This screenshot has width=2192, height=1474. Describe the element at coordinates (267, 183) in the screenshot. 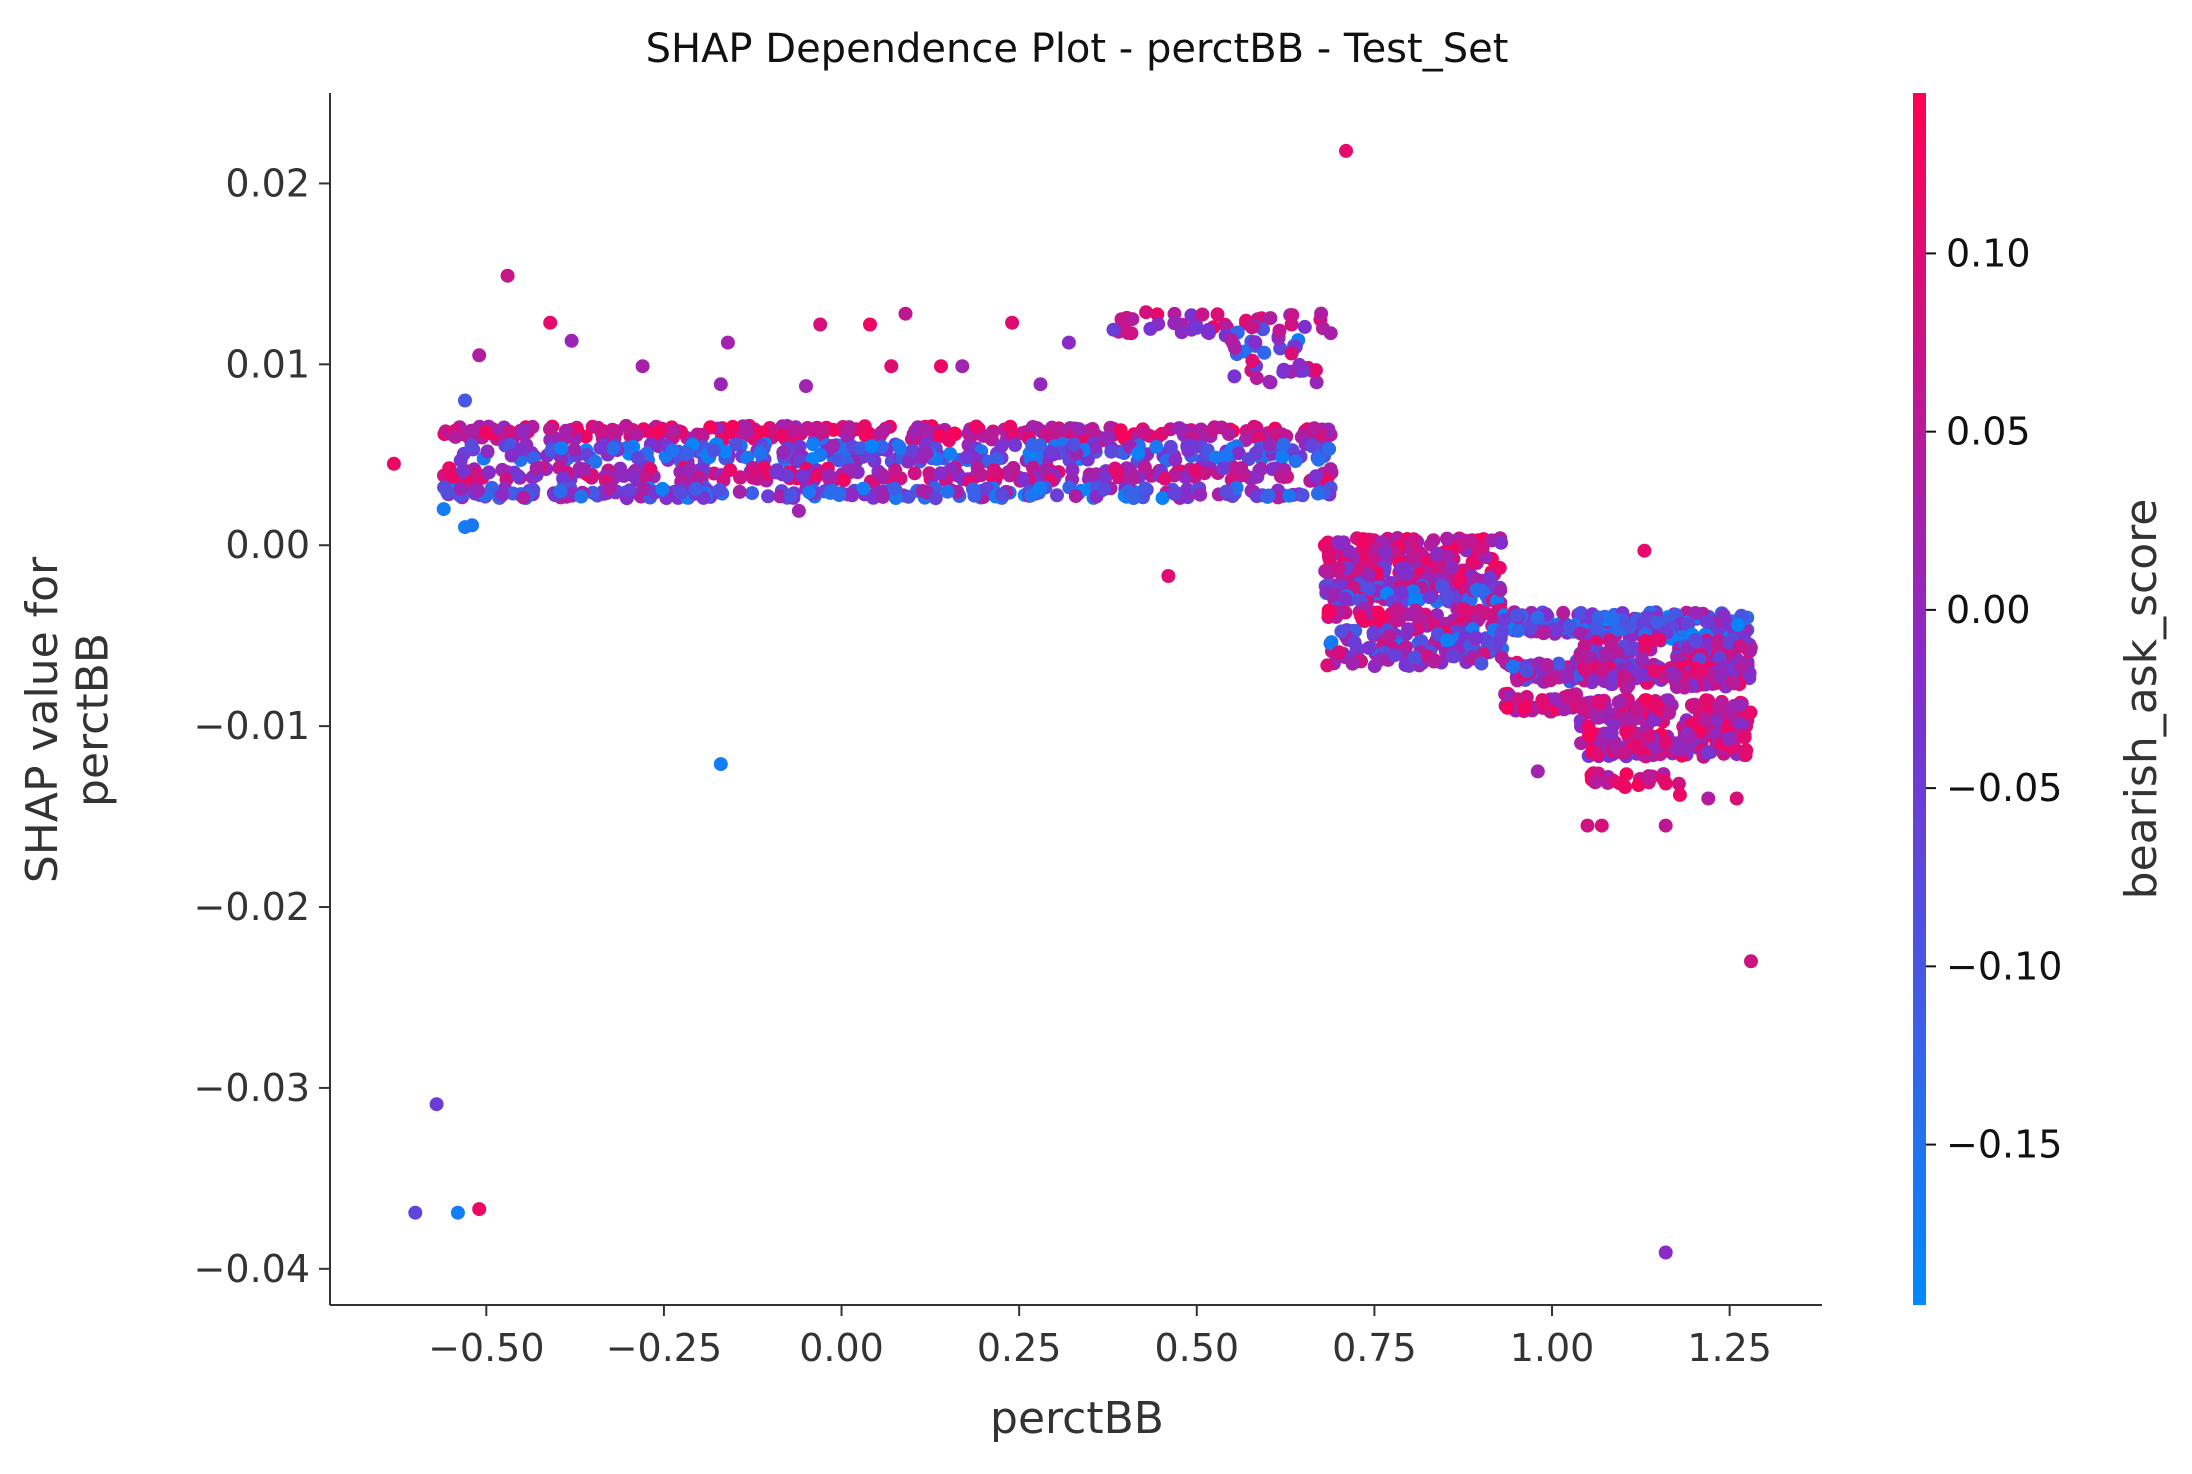

I see `y-tick-label: 0.02` at that location.